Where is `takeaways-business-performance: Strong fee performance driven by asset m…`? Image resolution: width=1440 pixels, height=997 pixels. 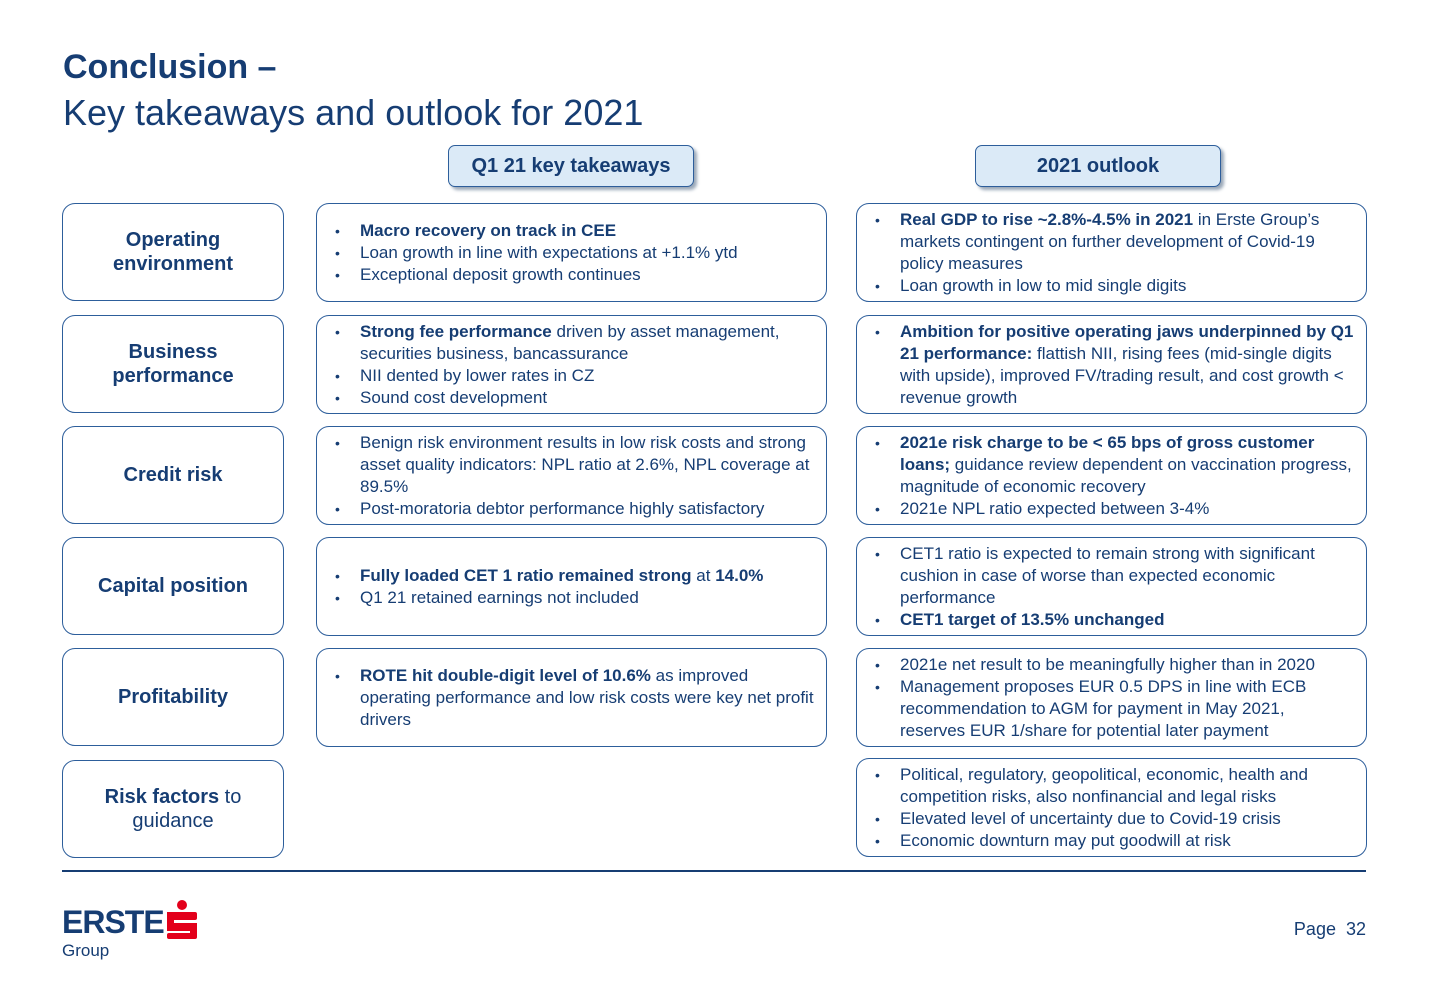
takeaways-business-performance: Strong fee performance driven by asset m… is located at coordinates (571, 364).